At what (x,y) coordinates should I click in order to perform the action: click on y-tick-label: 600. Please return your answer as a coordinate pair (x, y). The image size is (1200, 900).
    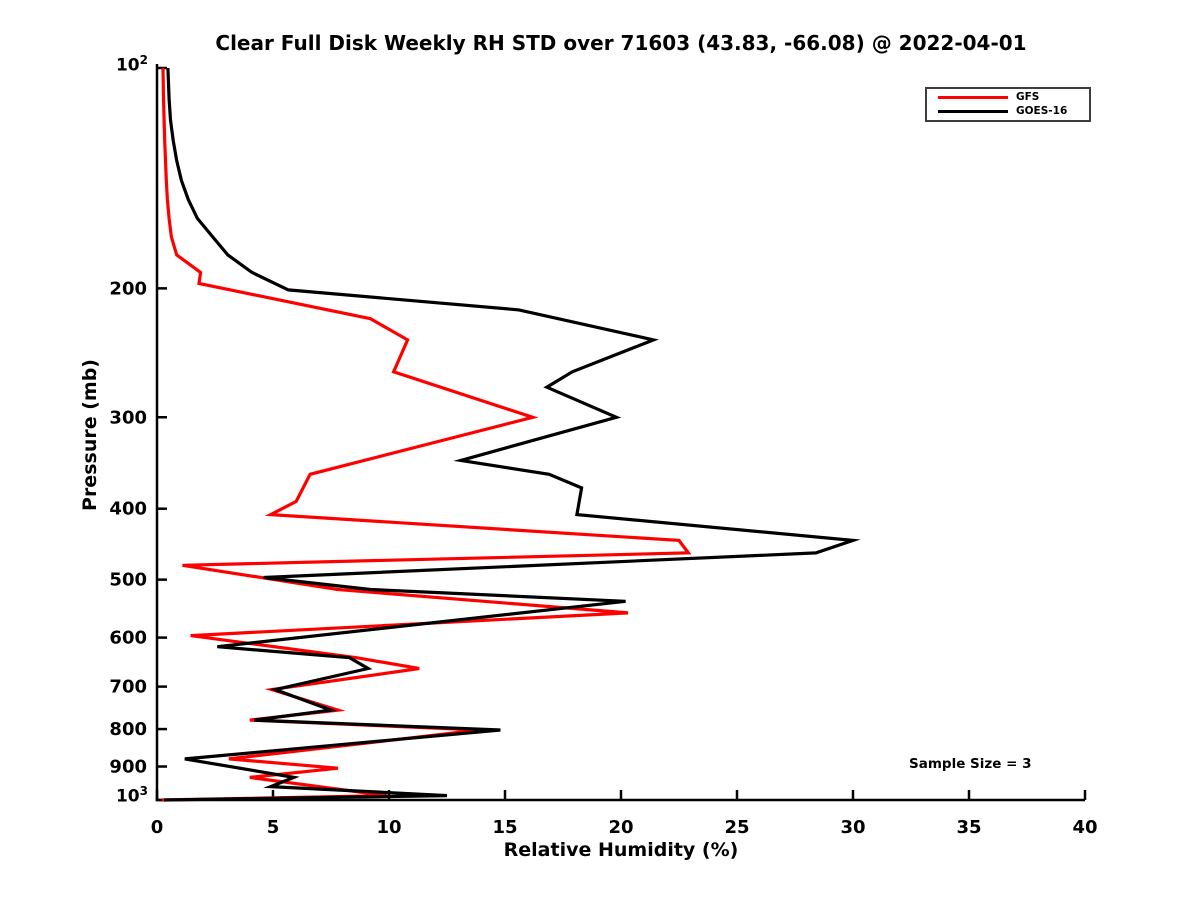
    Looking at the image, I should click on (128, 638).